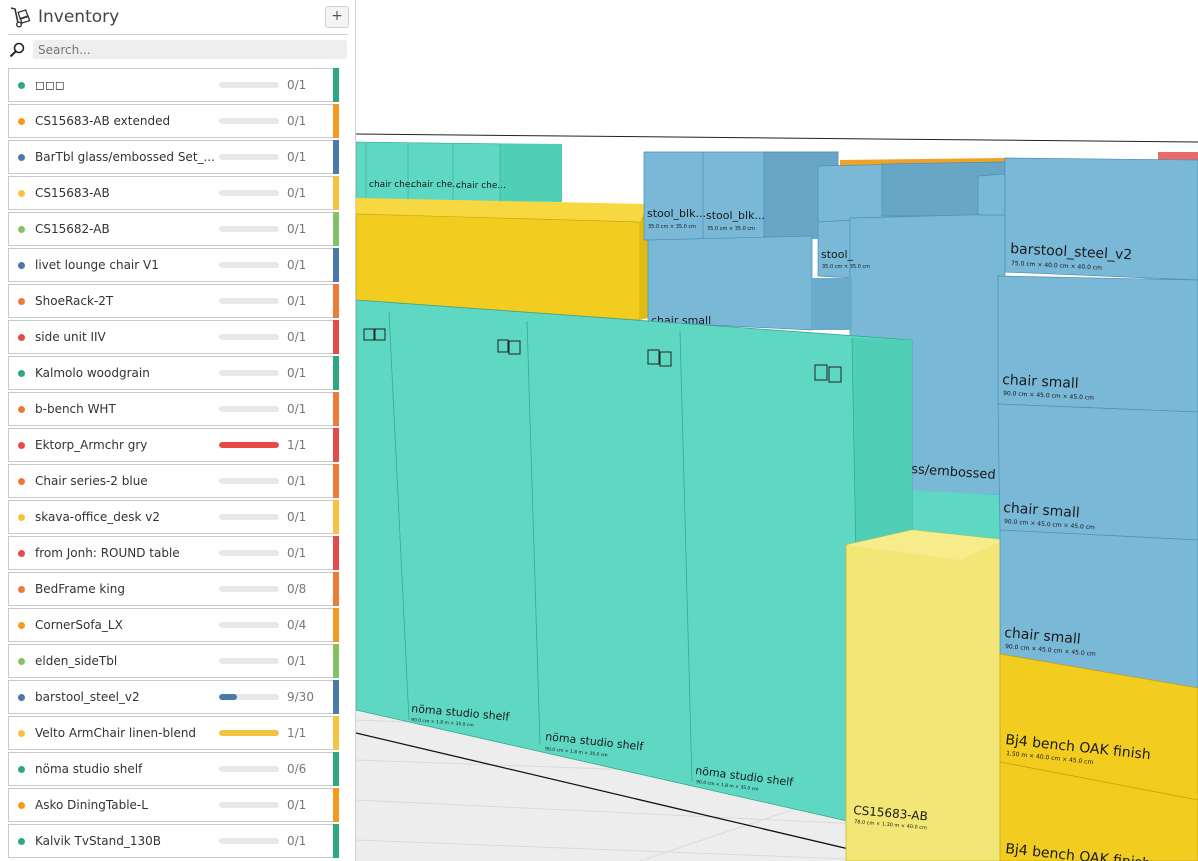 Image resolution: width=1198 pixels, height=861 pixels. I want to click on search-input, so click(190, 49).